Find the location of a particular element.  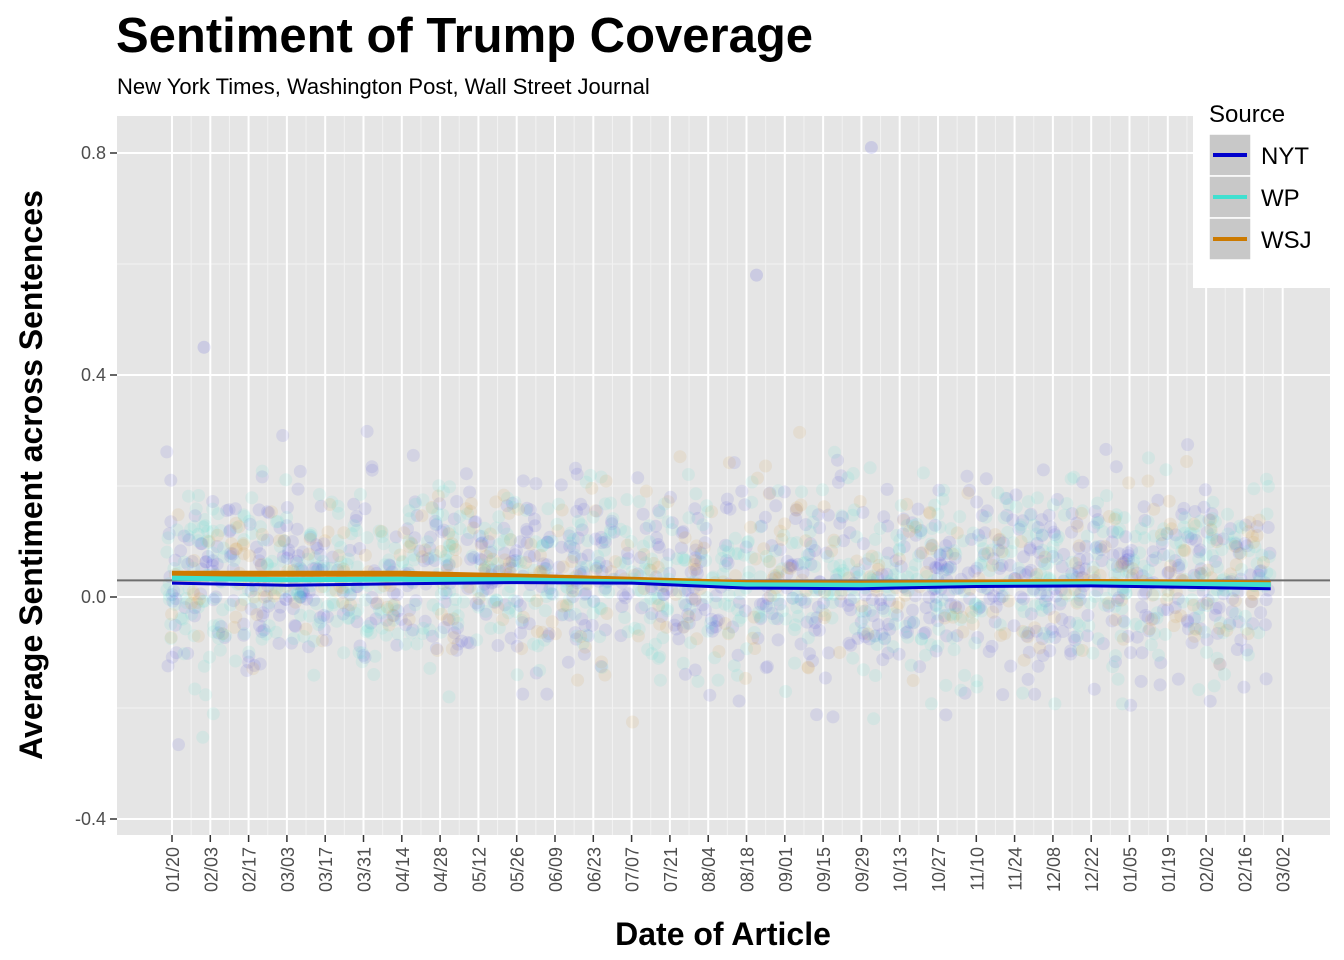

x-tick-label: 03/17 is located at coordinates (326, 869).